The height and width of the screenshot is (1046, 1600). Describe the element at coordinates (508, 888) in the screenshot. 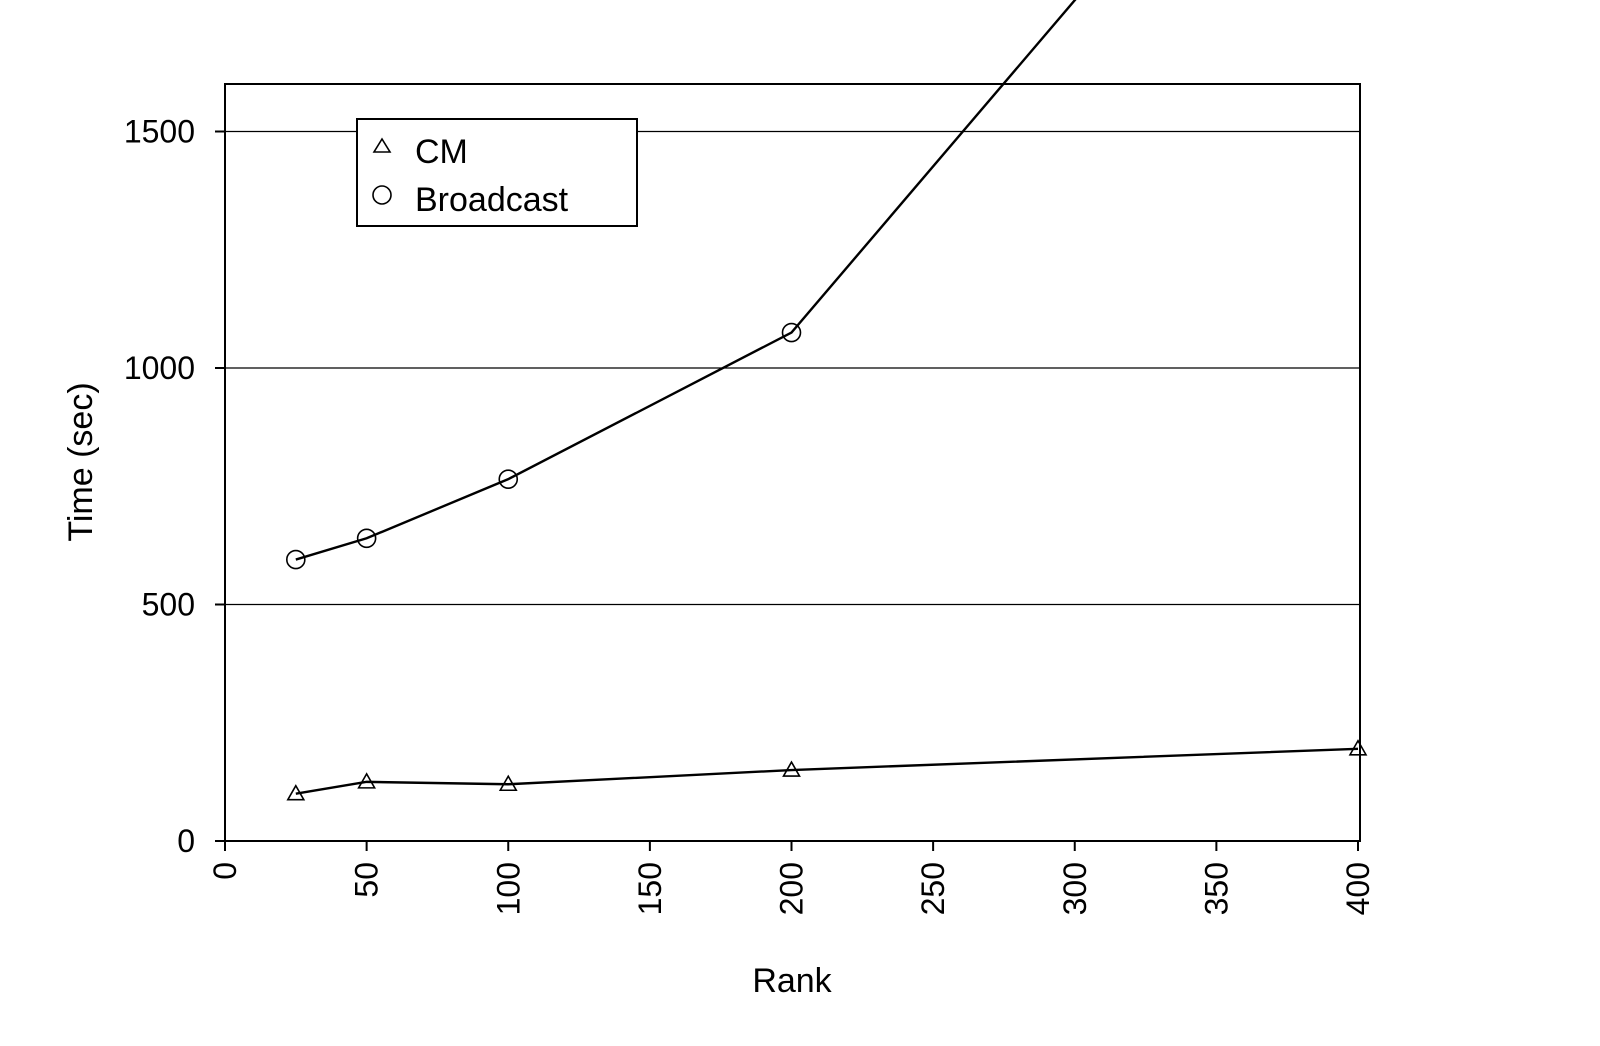

I see `x-tick-label: 100` at that location.